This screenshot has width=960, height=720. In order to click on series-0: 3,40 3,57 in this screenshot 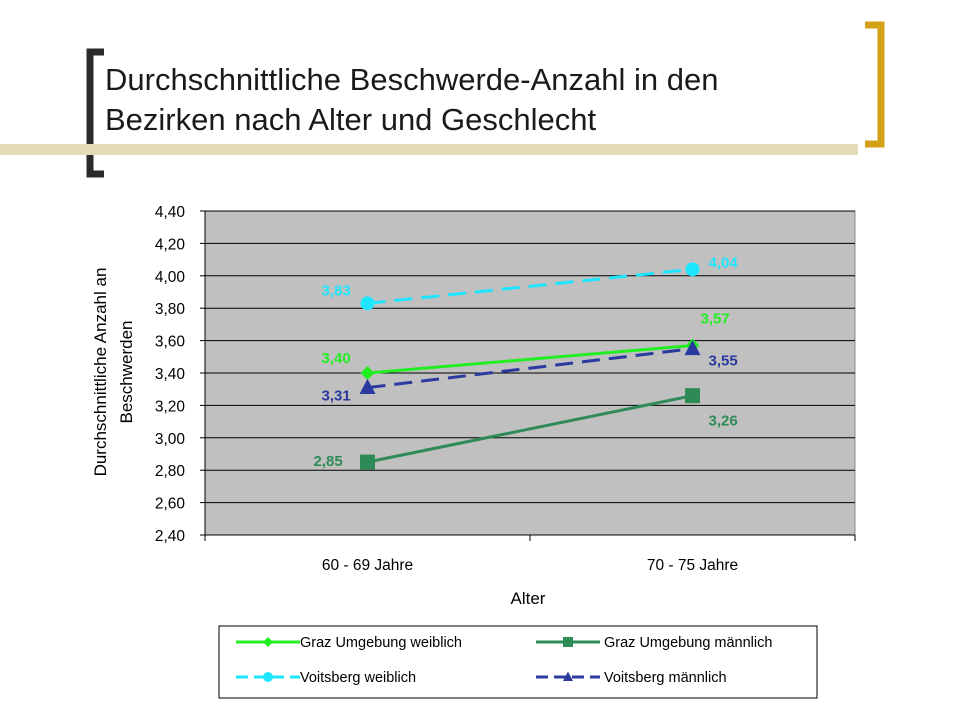, I will do `click(526, 345)`.